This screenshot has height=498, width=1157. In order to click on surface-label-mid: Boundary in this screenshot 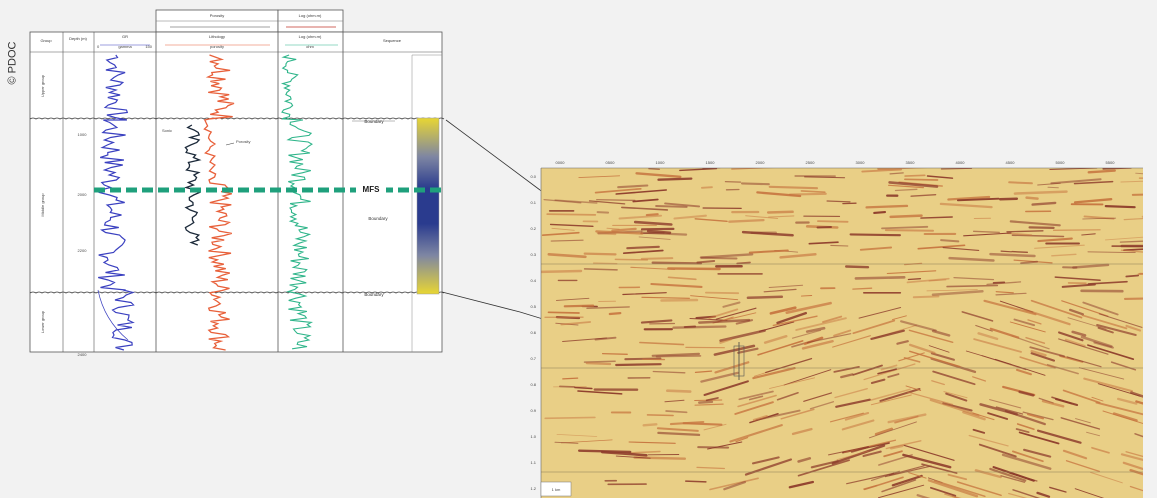, I will do `click(378, 218)`.